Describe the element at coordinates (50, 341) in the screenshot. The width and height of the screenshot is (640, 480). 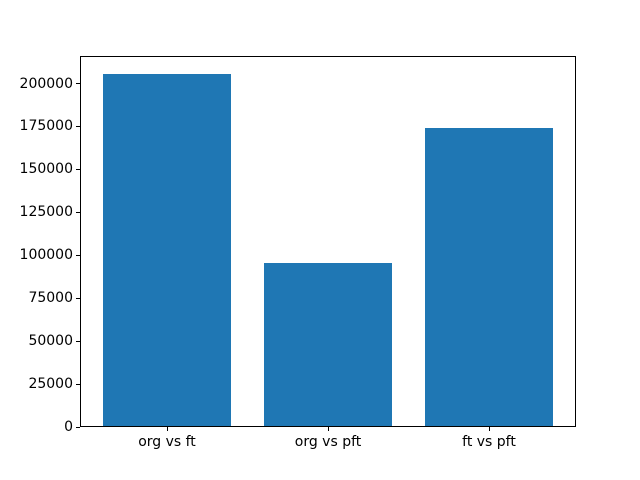
I see `y-tick-label: 50000` at that location.